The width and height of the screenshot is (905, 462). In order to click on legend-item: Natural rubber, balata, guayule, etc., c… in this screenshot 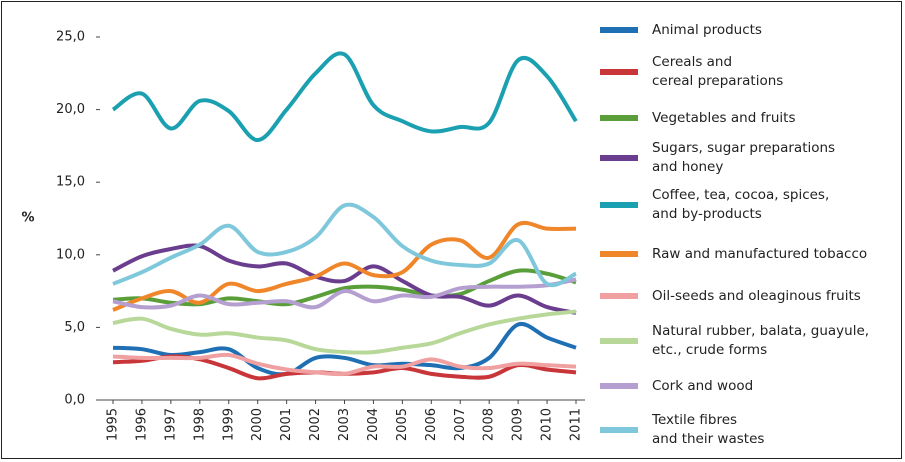, I will do `click(734, 341)`.